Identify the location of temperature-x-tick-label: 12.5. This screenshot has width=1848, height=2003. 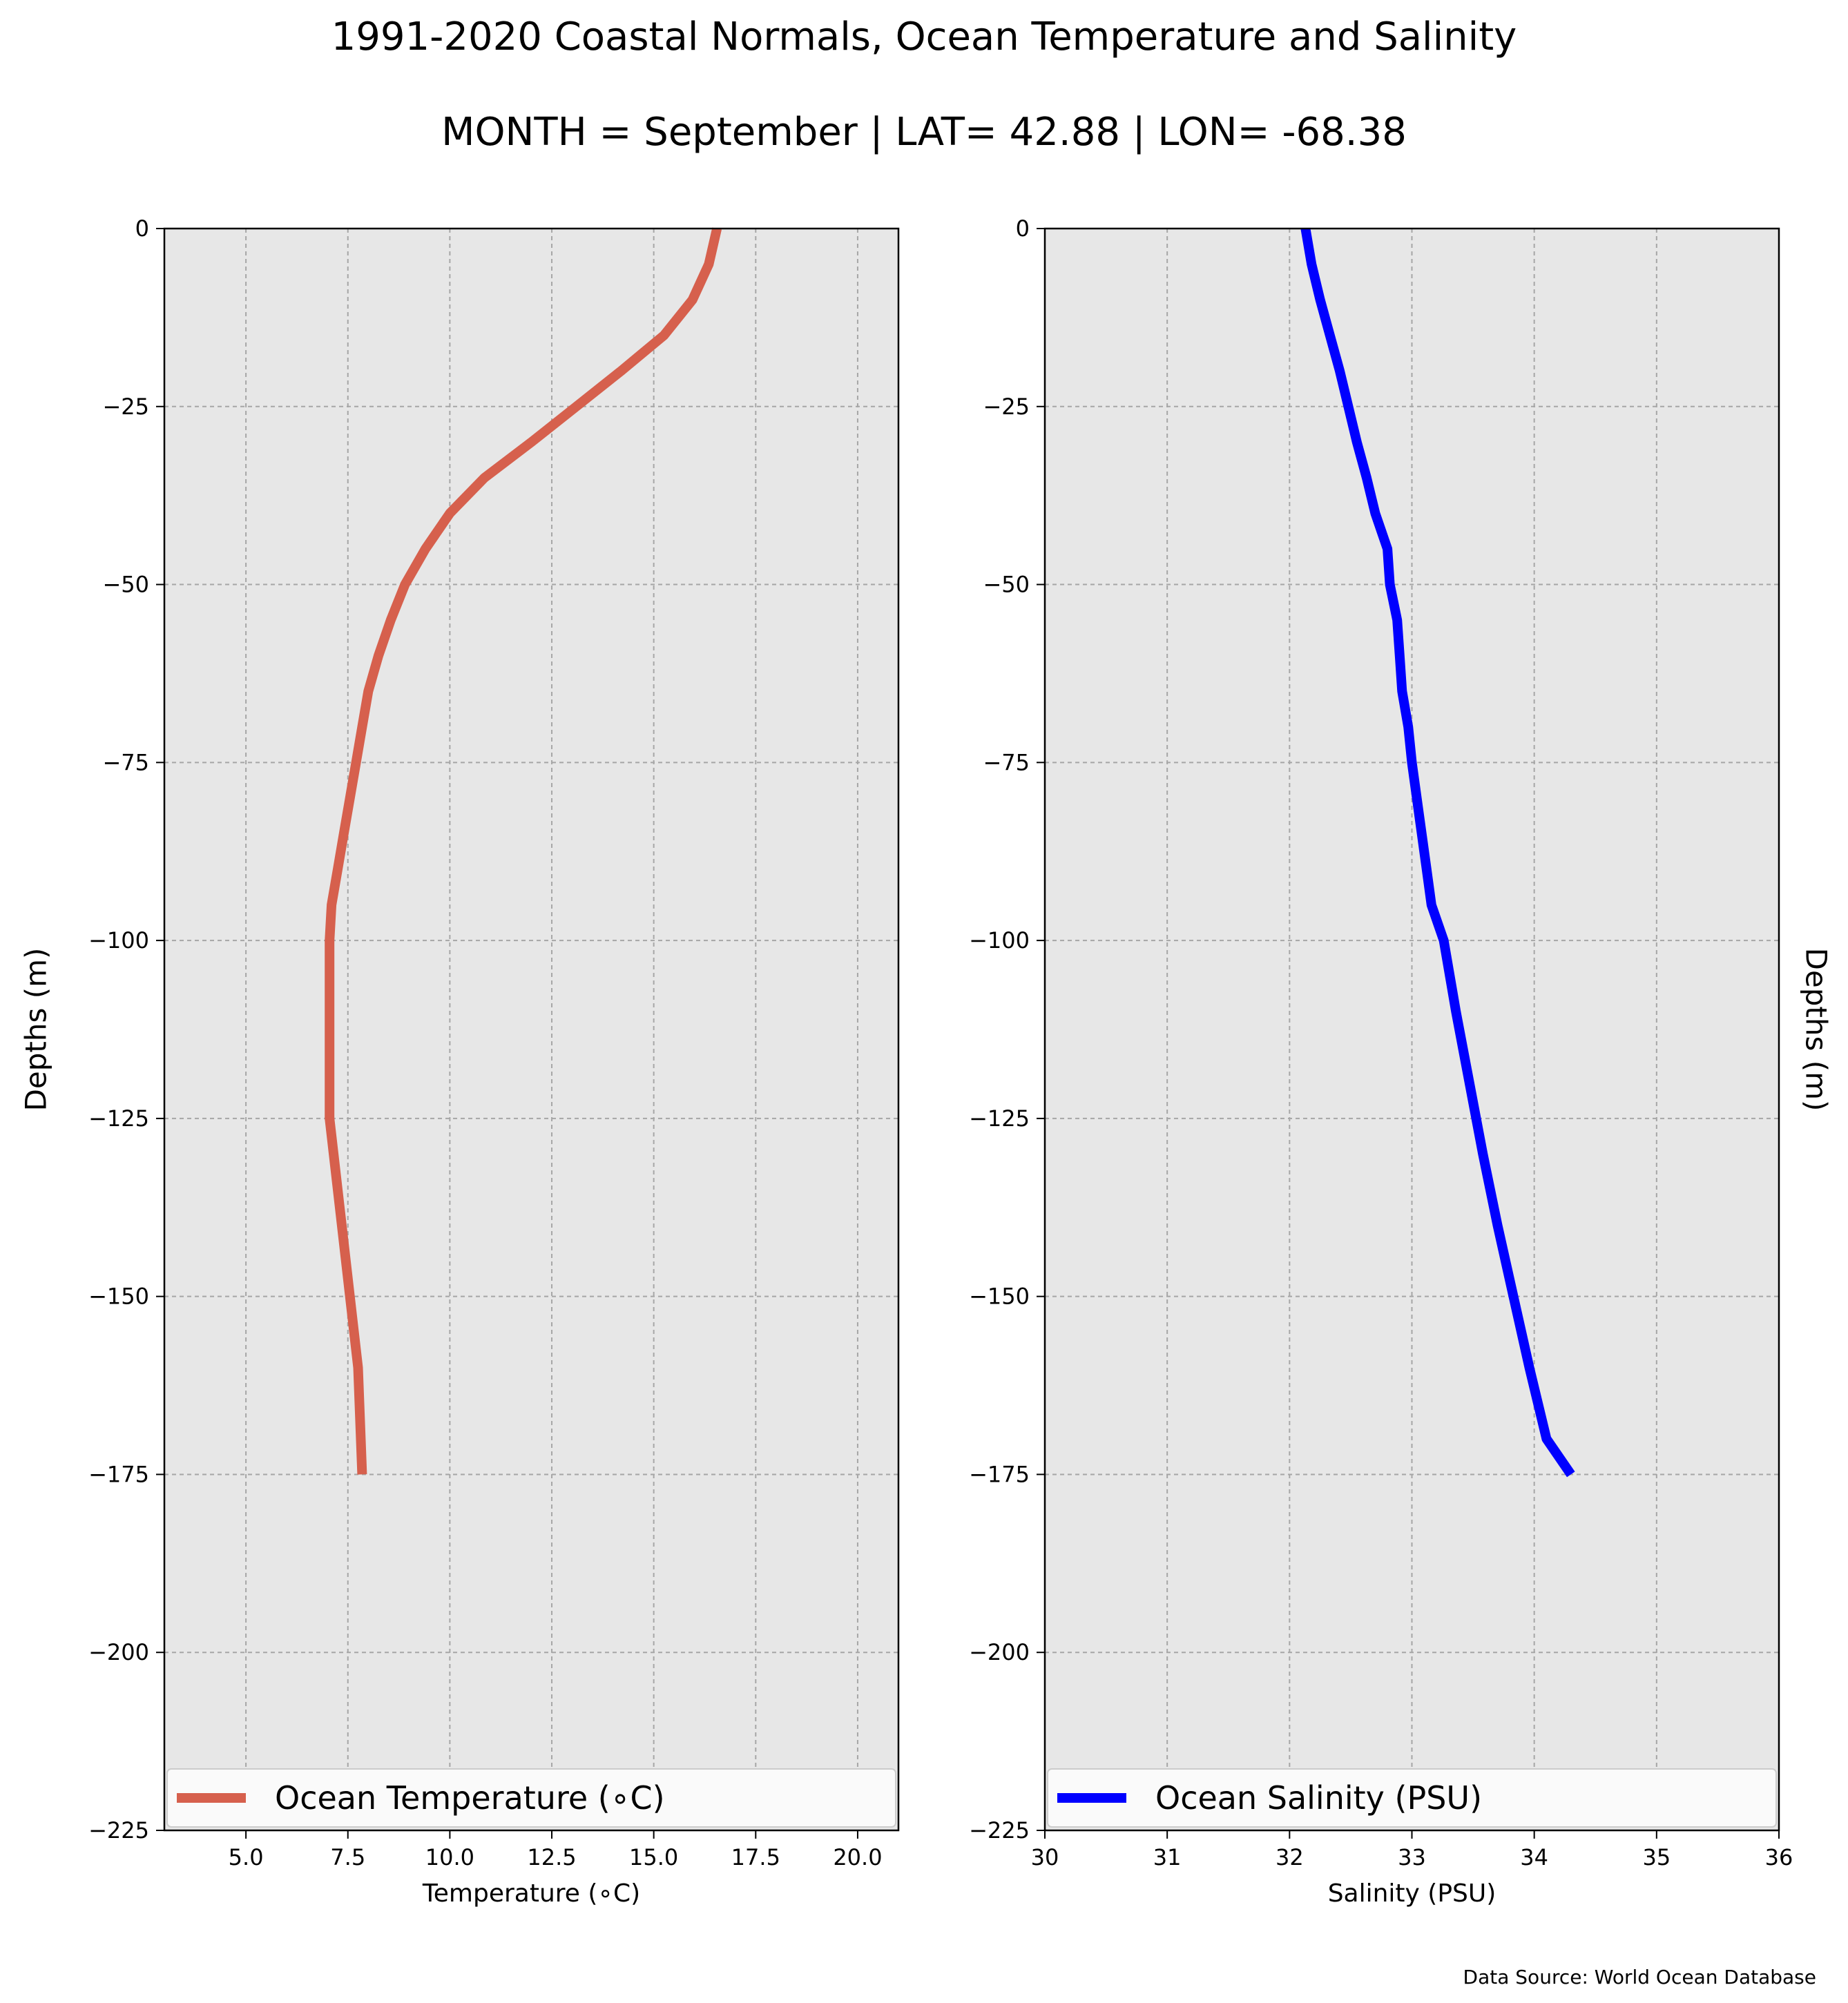
(551, 1857).